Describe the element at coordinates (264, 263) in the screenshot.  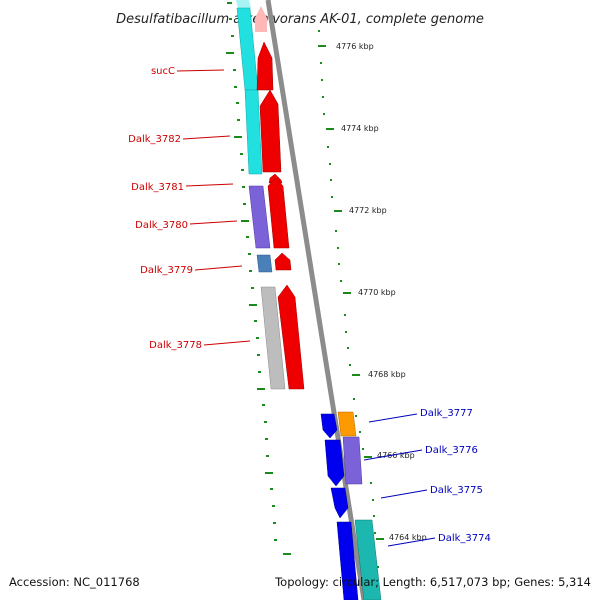
I see `gene-block-steel-dalk3779` at that location.